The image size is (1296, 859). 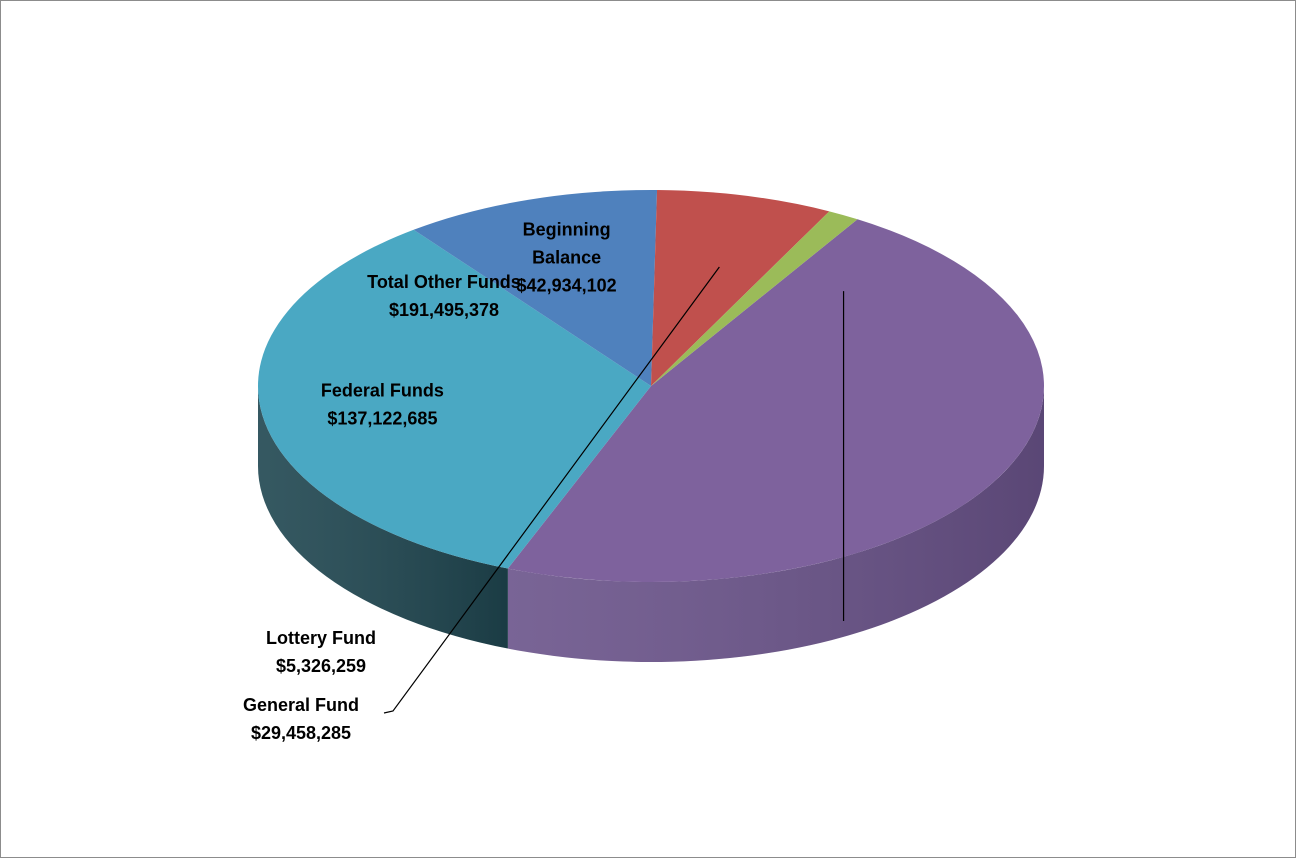 What do you see at coordinates (383, 517) in the screenshot?
I see `slice-side-shade-federal-funds` at bounding box center [383, 517].